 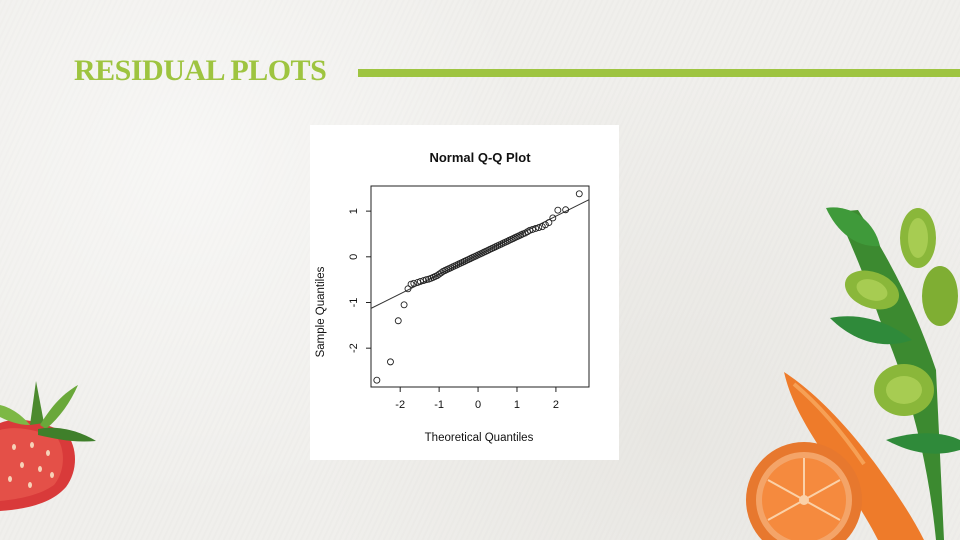 I want to click on y-tick-label: 0, so click(x=354, y=257).